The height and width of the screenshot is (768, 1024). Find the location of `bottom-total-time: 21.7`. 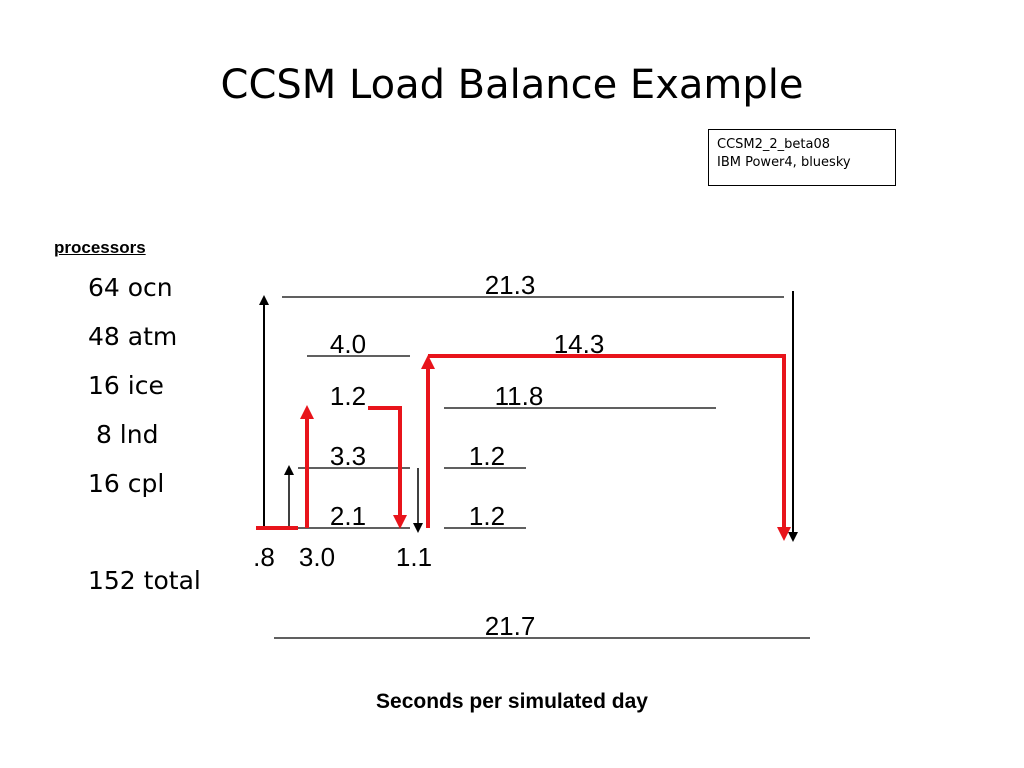

bottom-total-time: 21.7 is located at coordinates (510, 626).